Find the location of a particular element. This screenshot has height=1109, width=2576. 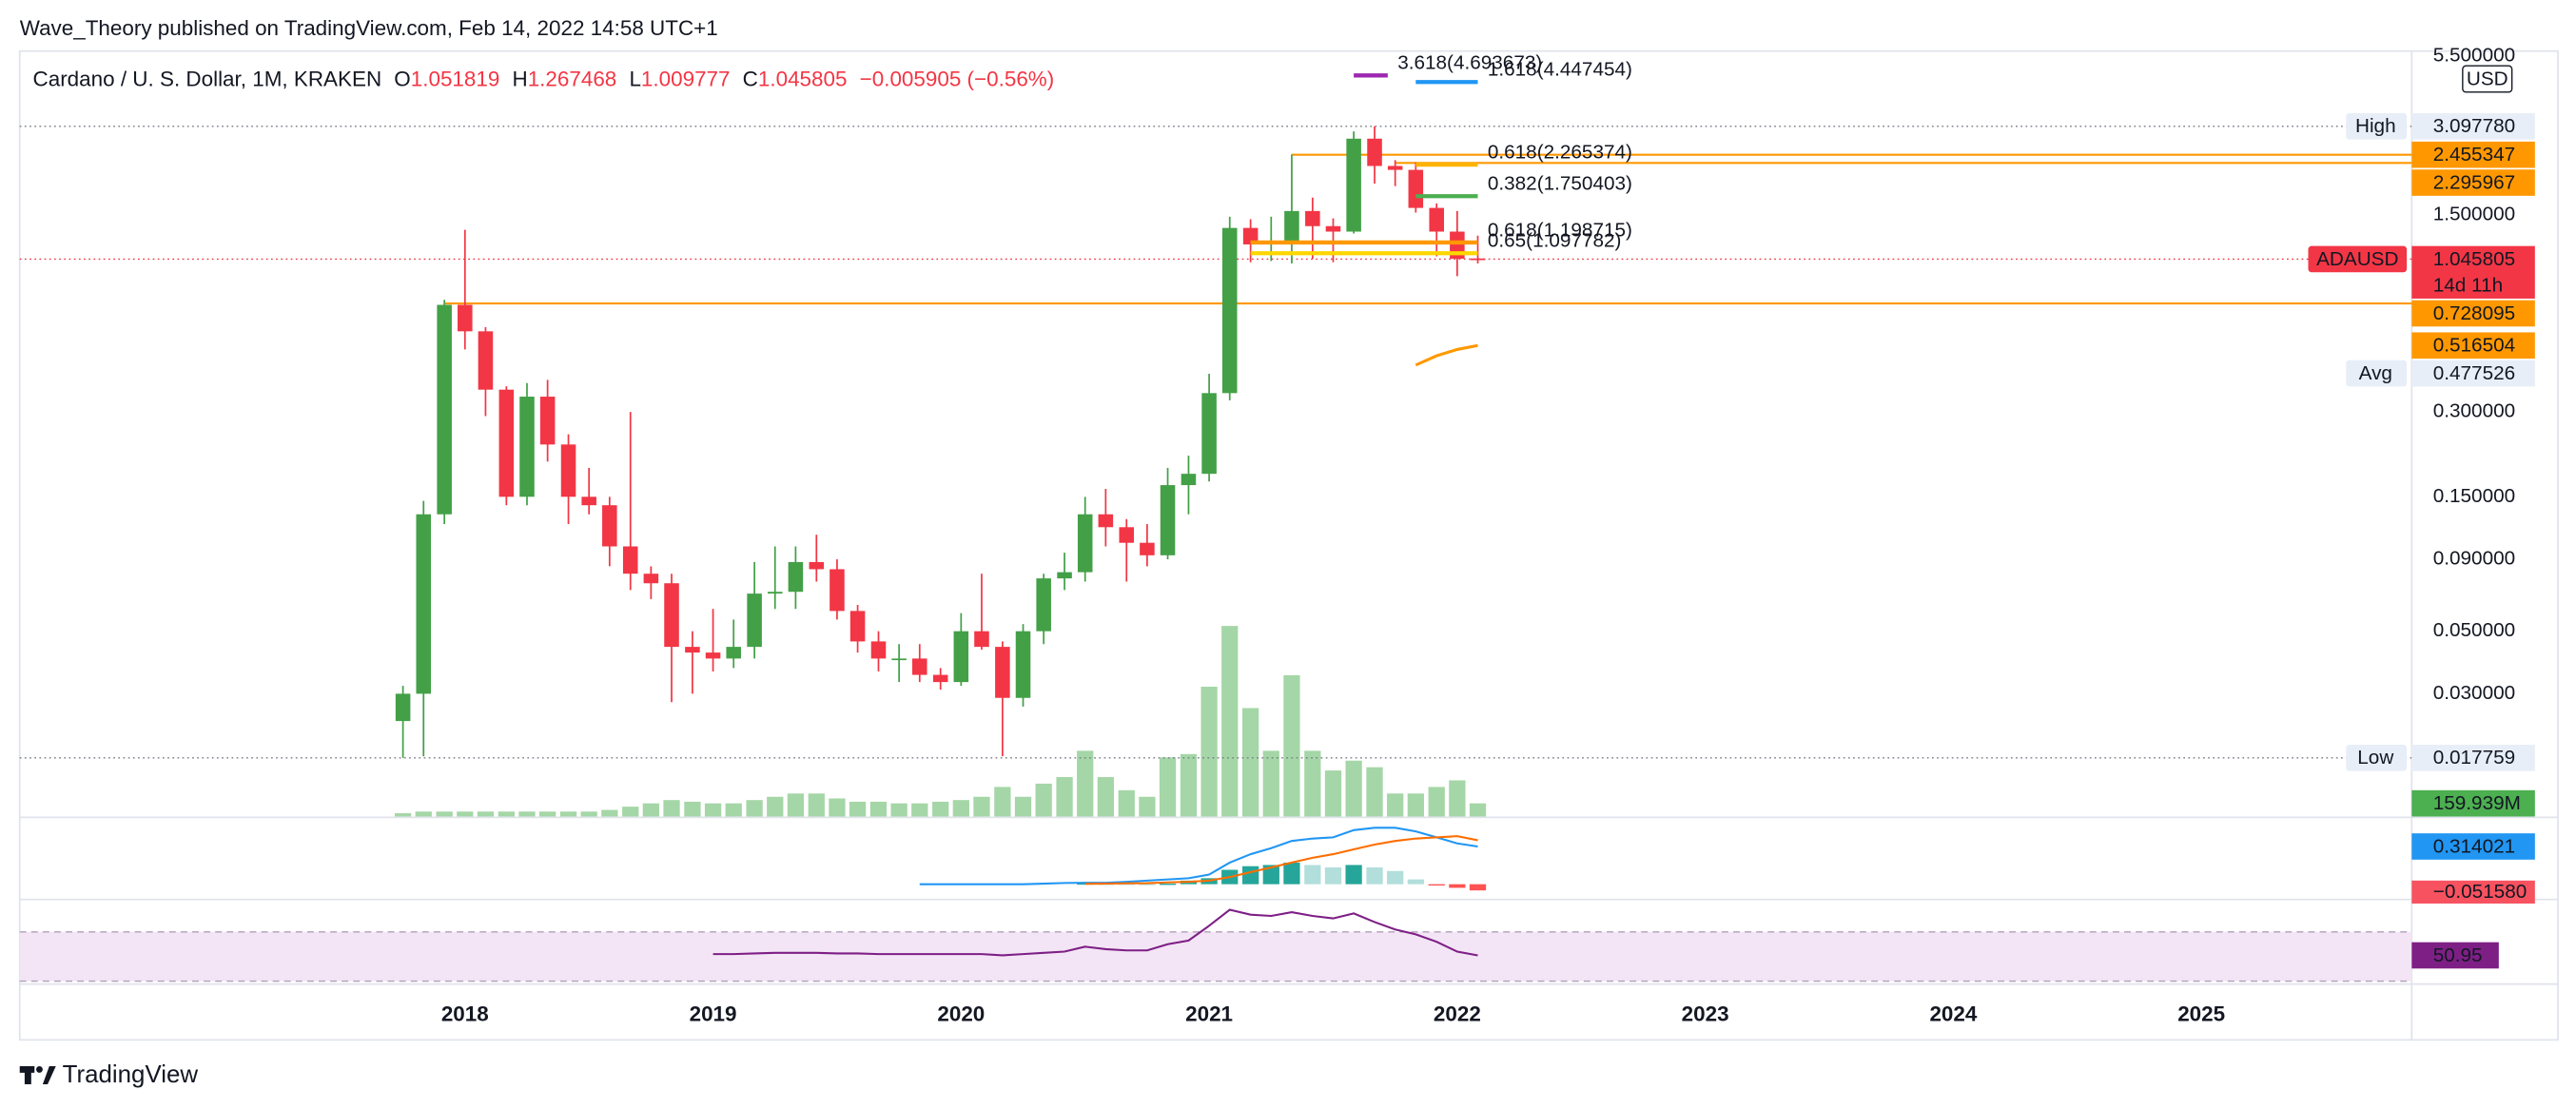

legend-change: −0.005905 (−0.56%) is located at coordinates (958, 79).